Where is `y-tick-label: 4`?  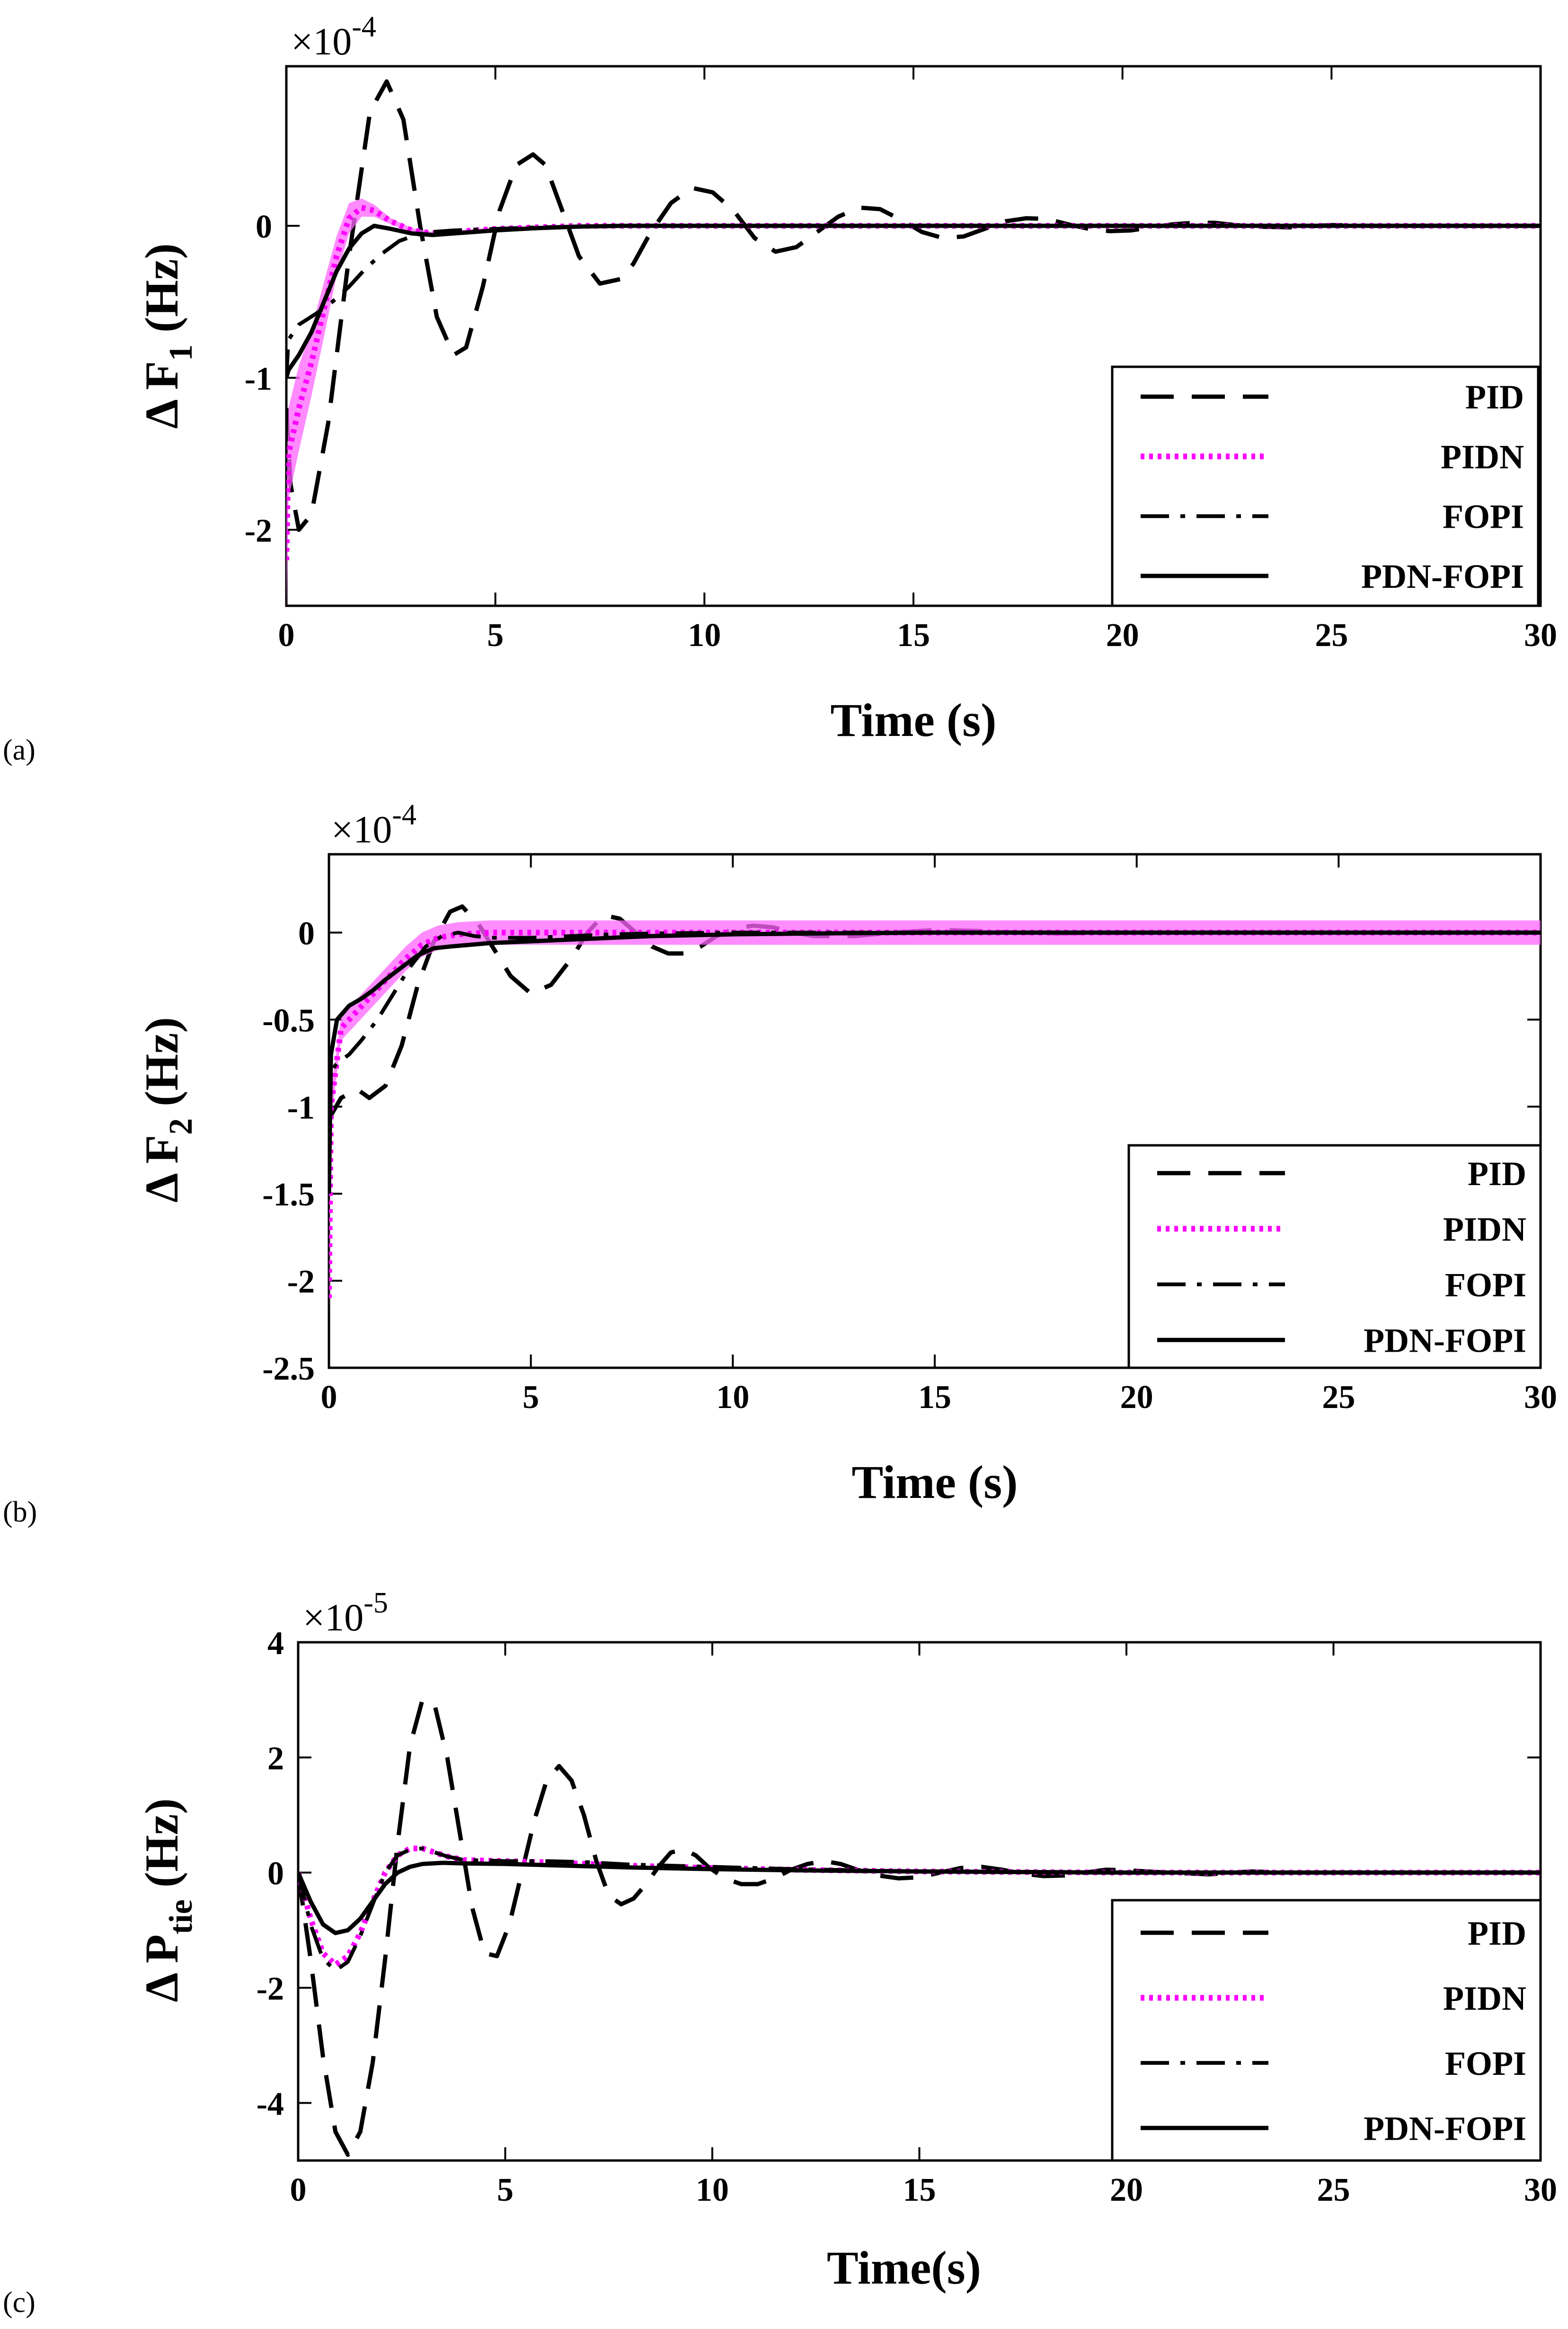
y-tick-label: 4 is located at coordinates (275, 1644).